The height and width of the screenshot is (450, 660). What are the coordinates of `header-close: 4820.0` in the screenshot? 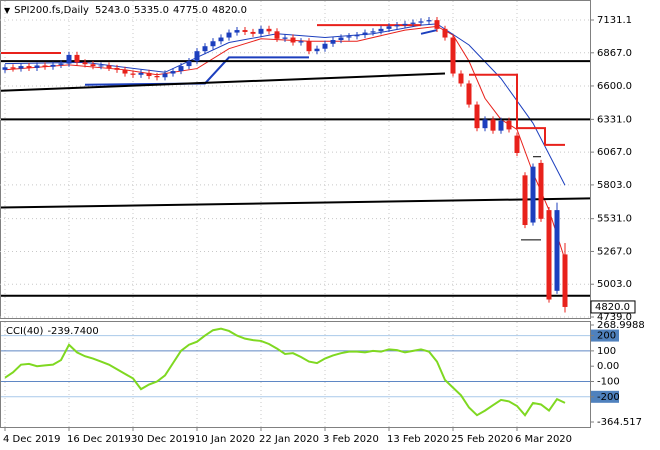 It's located at (229, 10).